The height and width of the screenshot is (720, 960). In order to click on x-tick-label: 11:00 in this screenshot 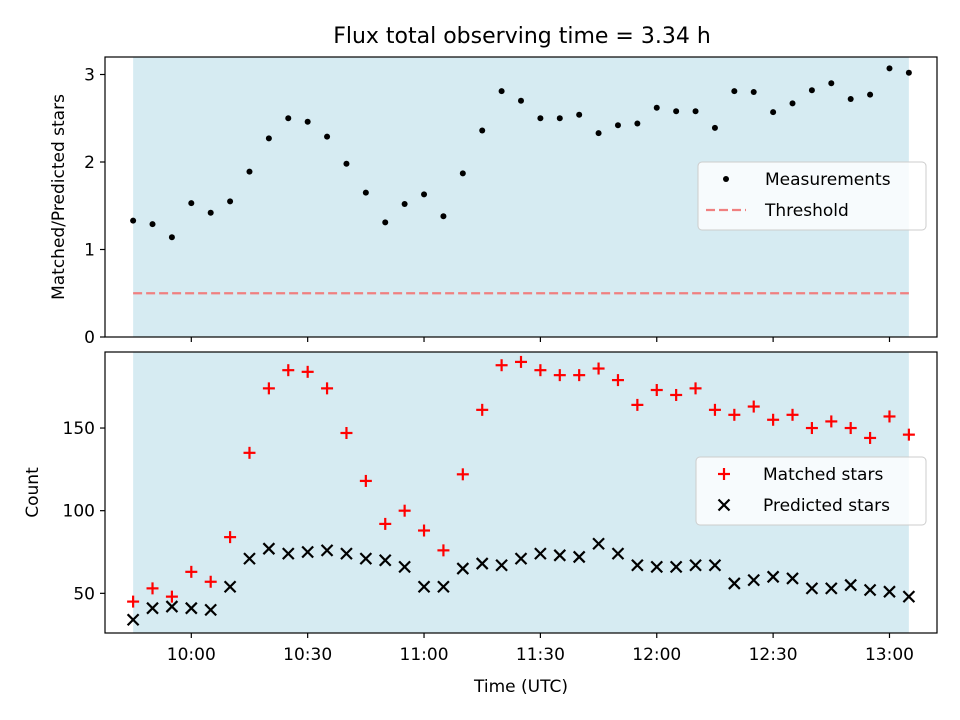, I will do `click(424, 655)`.